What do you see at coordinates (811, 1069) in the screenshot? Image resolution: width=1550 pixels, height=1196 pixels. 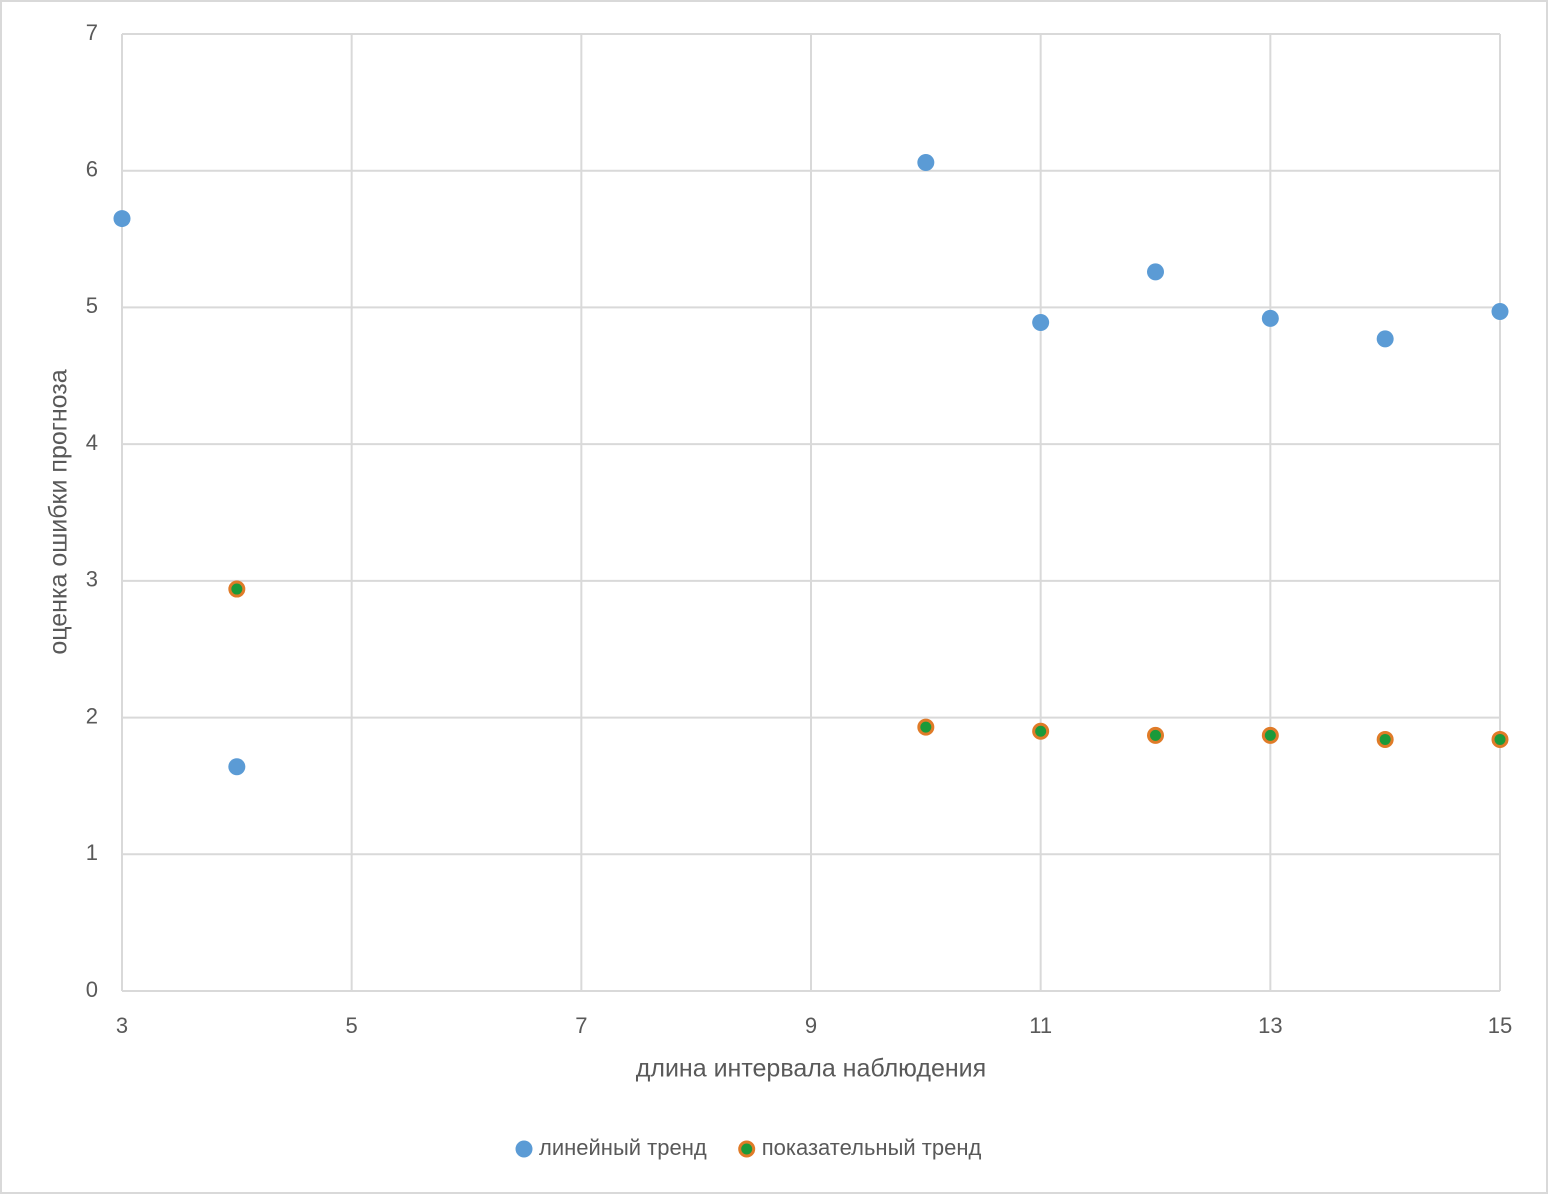 I see `x-axis-title: длина интервала наблюдения` at bounding box center [811, 1069].